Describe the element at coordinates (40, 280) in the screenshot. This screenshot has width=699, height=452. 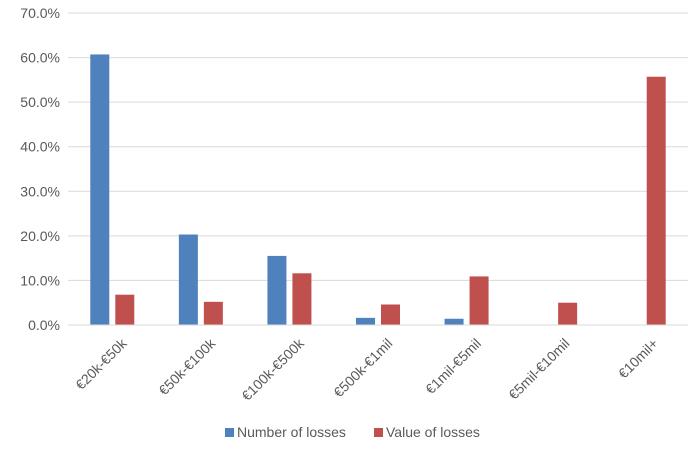
I see `y-tick-label: 10.0%` at that location.